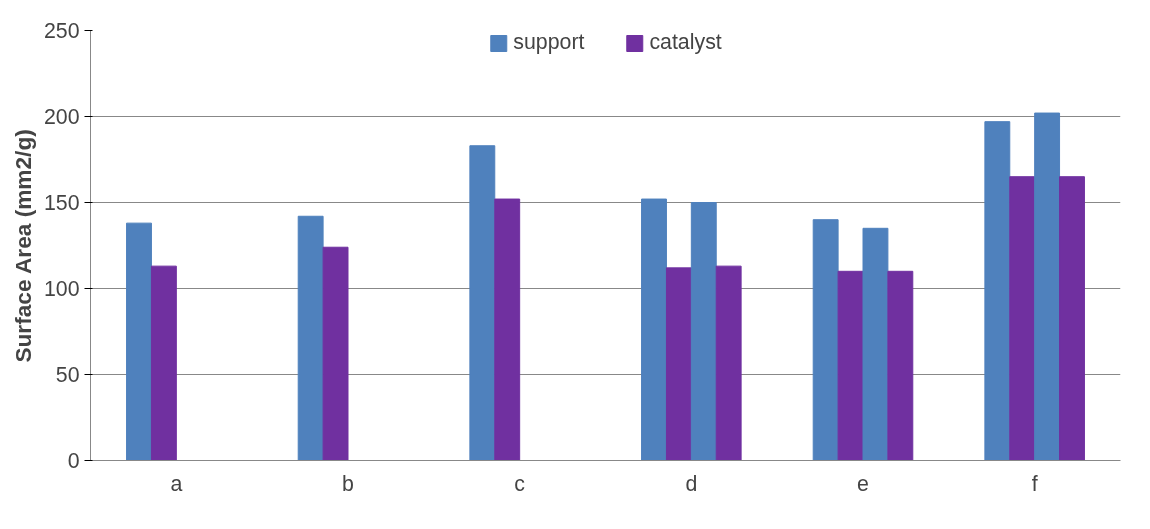 The width and height of the screenshot is (1150, 529). I want to click on x-tick-label: b, so click(348, 483).